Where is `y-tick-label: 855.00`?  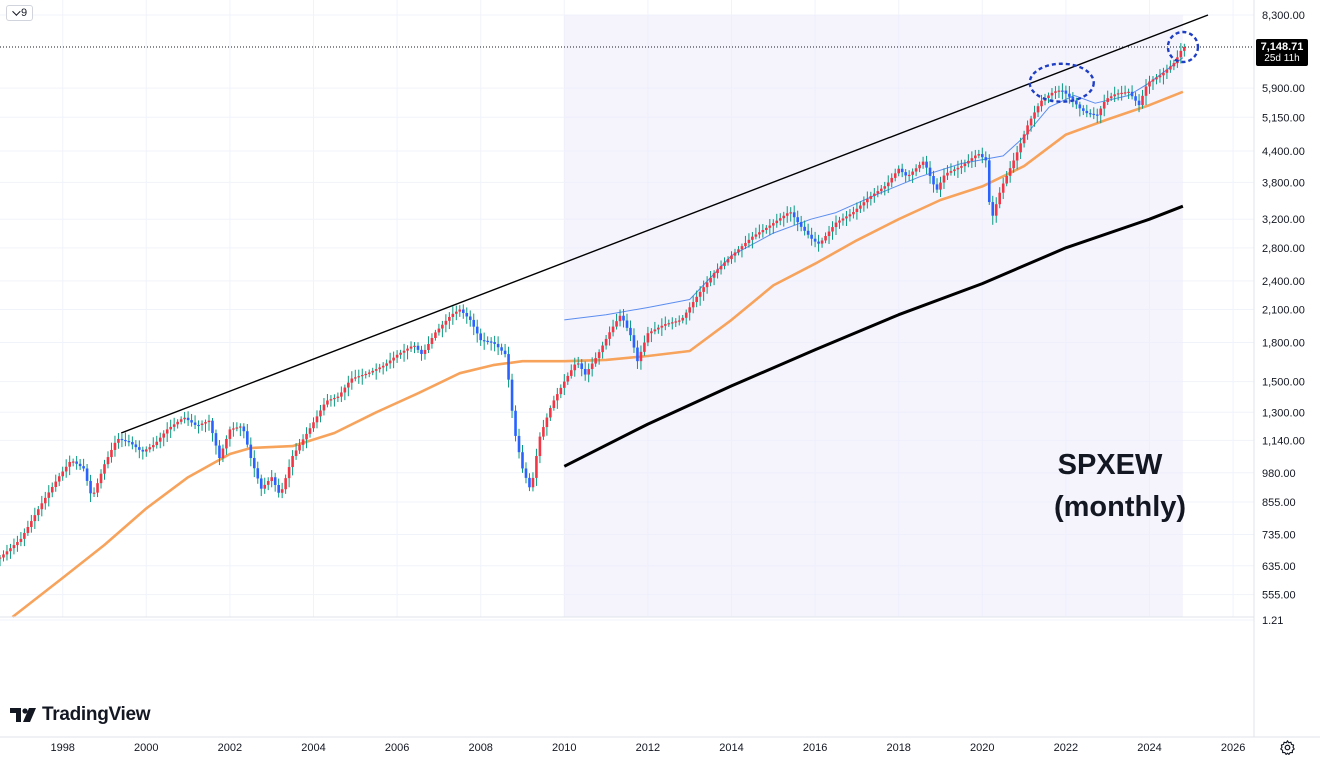 y-tick-label: 855.00 is located at coordinates (1279, 503).